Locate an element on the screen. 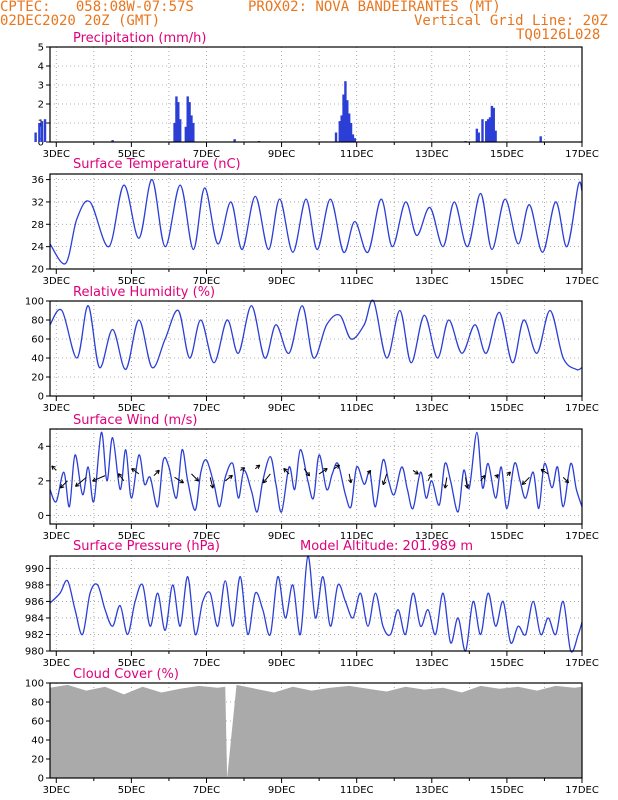 This screenshot has height=800, width=618. y-tick-label: 5 is located at coordinates (41, 48).